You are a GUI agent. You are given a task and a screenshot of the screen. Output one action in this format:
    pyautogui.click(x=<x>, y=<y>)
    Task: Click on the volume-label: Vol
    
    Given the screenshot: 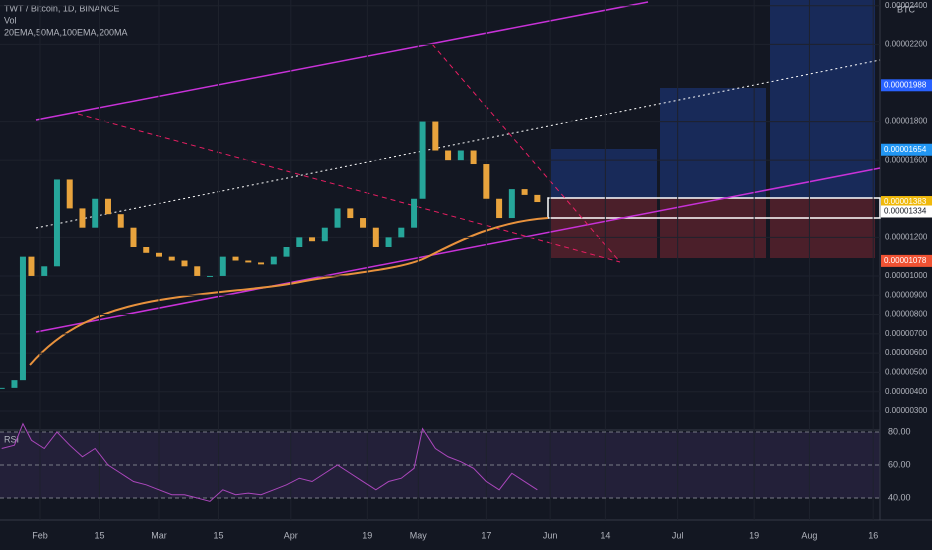 What is the action you would take?
    pyautogui.click(x=10, y=20)
    